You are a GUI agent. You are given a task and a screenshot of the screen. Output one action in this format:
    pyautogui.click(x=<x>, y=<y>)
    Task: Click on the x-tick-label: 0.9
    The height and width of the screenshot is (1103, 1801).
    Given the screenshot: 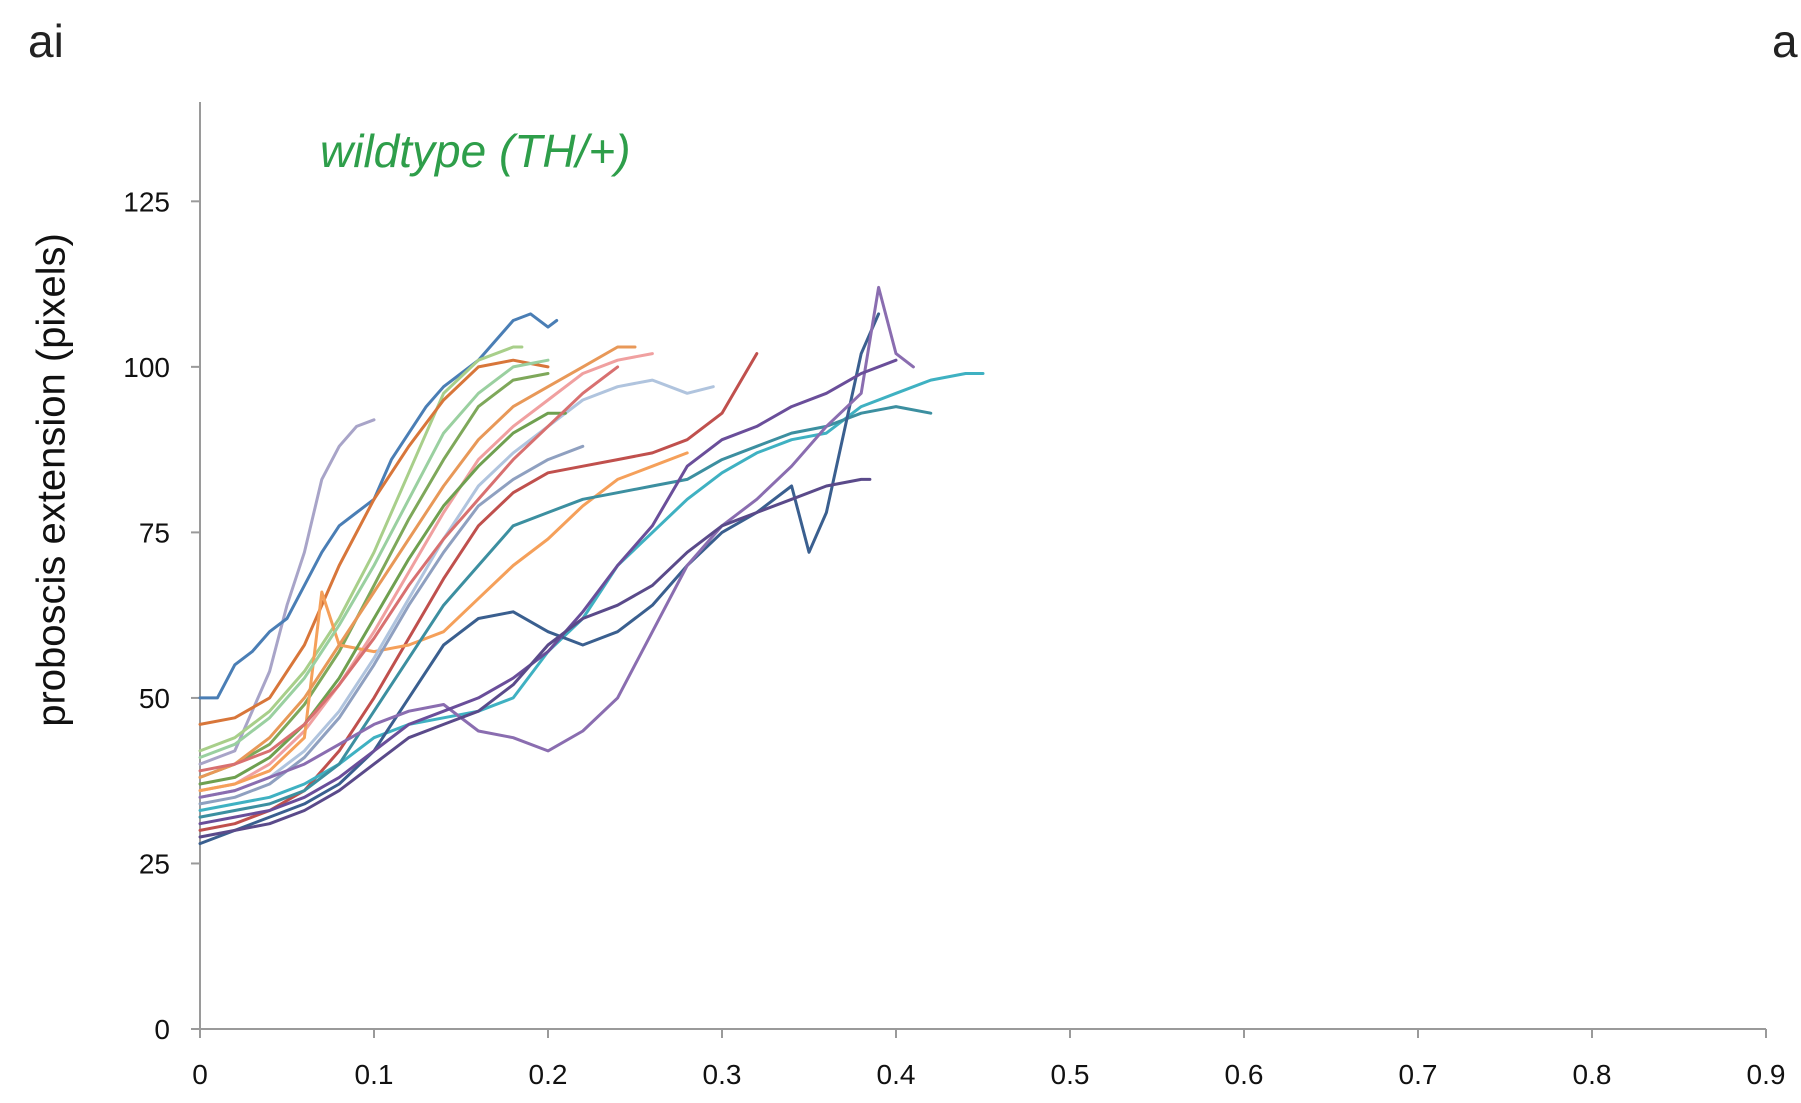 What is the action you would take?
    pyautogui.click(x=1766, y=1074)
    